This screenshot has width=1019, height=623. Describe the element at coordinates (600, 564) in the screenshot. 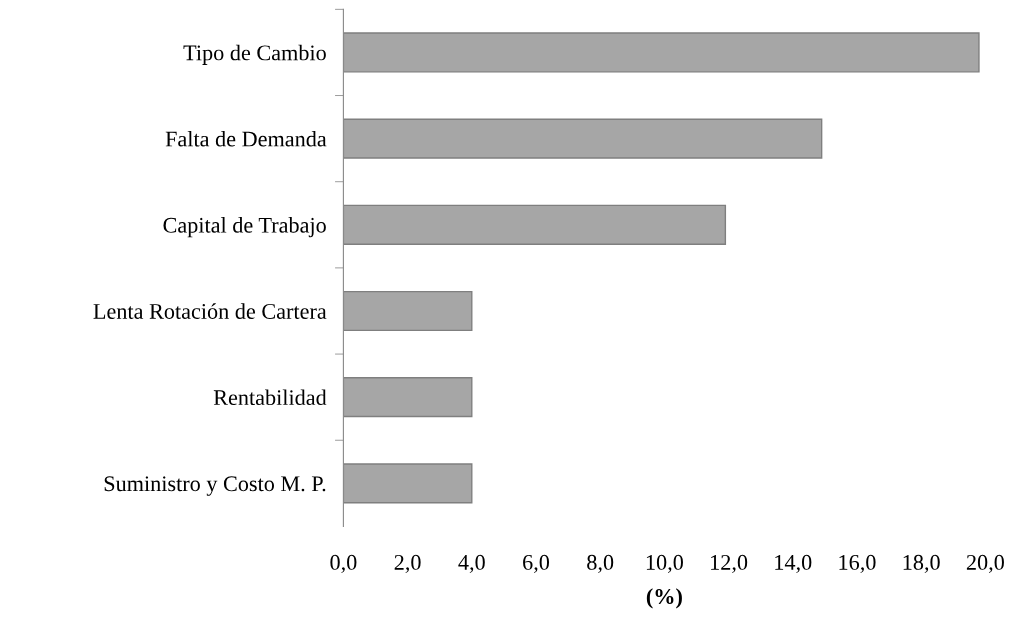

I see `x-tick-label: 8,0` at that location.